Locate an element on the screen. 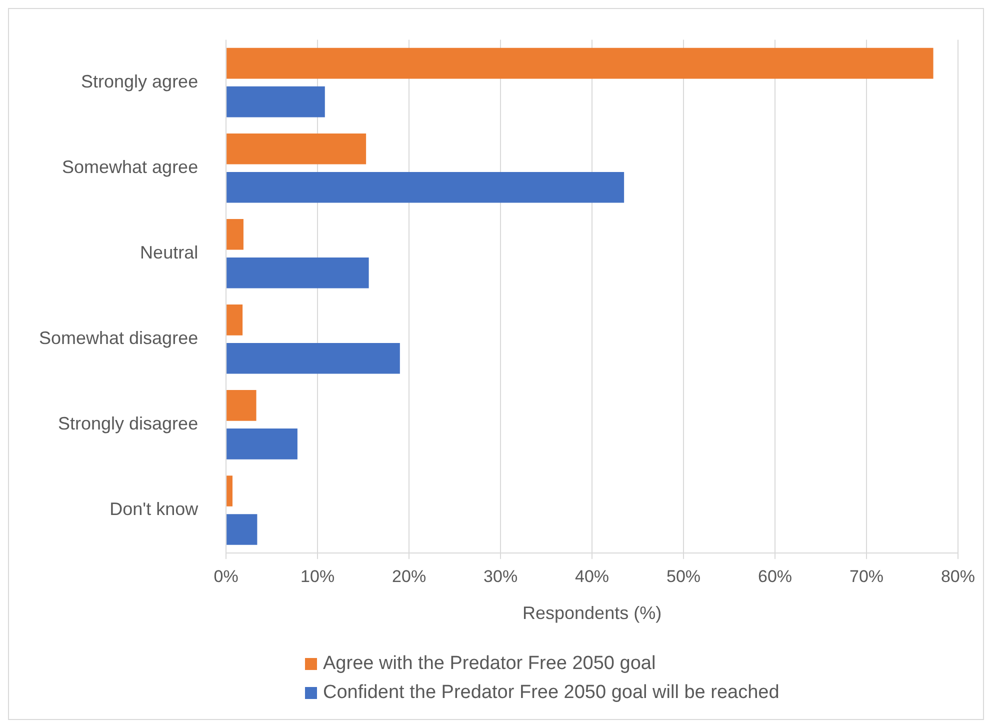  x-tick-label: 10% is located at coordinates (317, 576).